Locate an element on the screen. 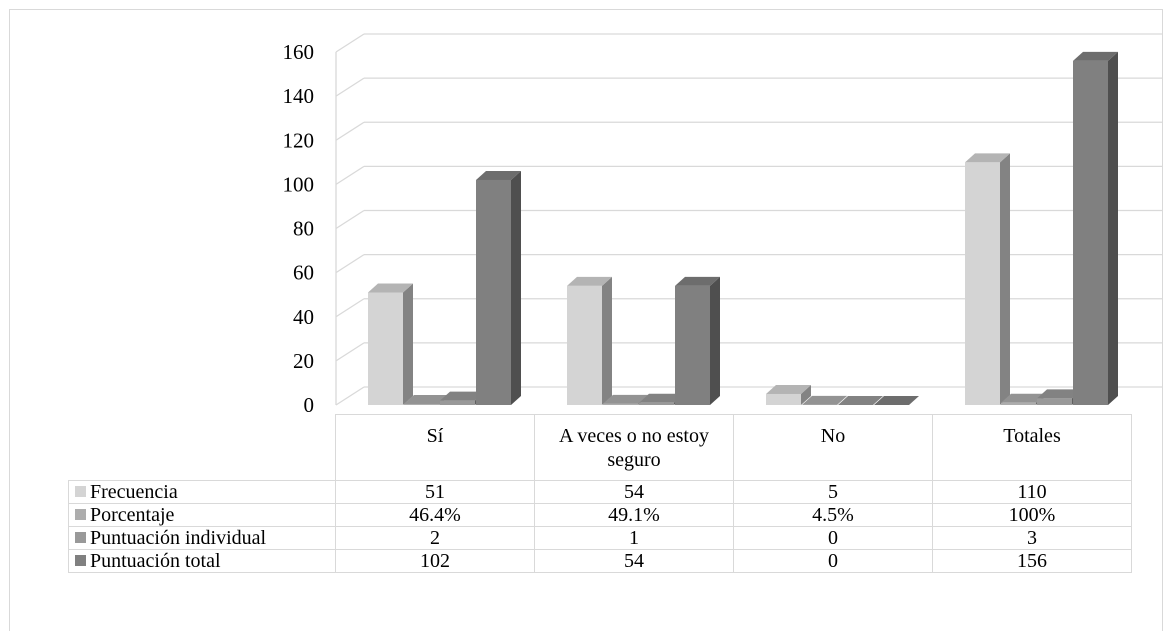 This screenshot has height=631, width=1173. y-tick-label: 160 is located at coordinates (299, 52).